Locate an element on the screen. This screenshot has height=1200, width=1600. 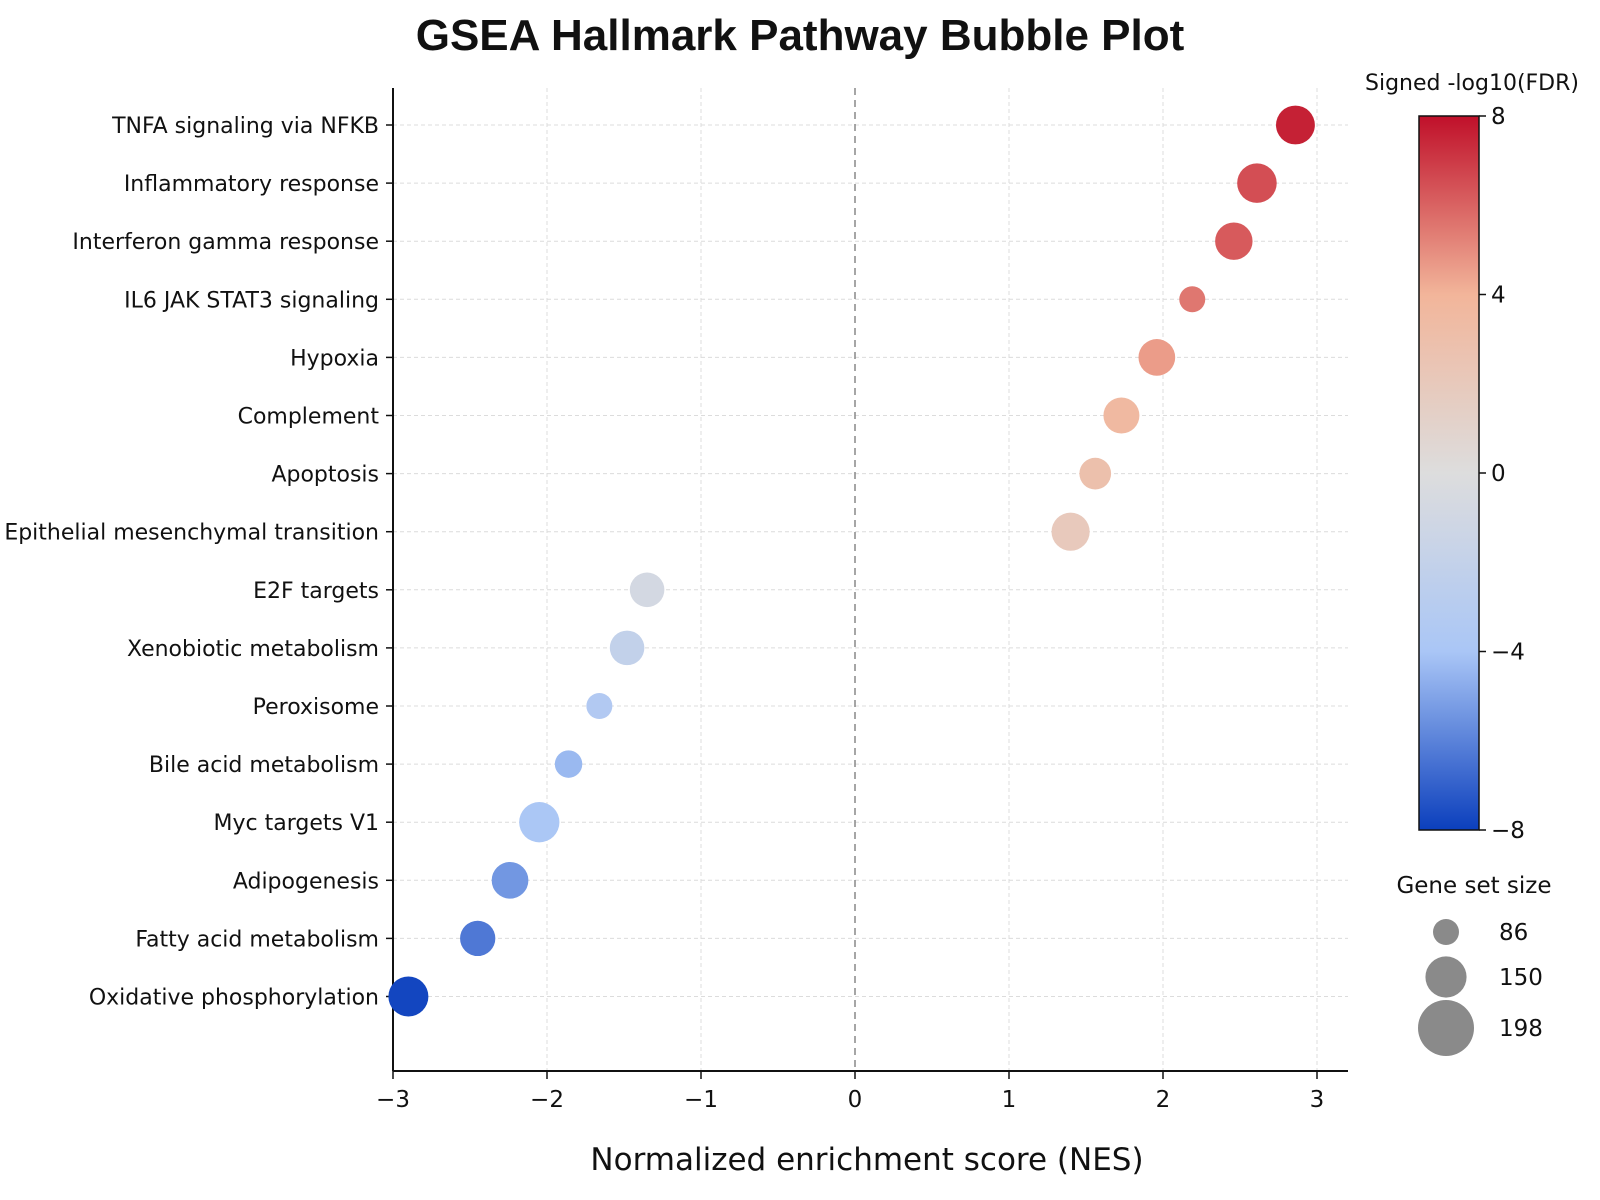
size-legend-label: 198 is located at coordinates (1521, 1029).